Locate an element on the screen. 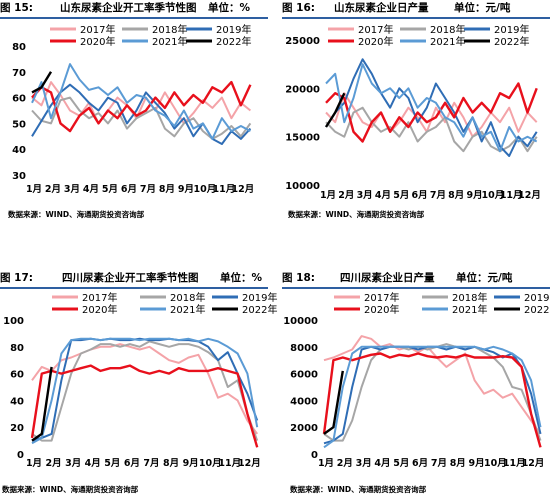 The image size is (550, 497). y-tick-label: 40 is located at coordinates (19, 150).